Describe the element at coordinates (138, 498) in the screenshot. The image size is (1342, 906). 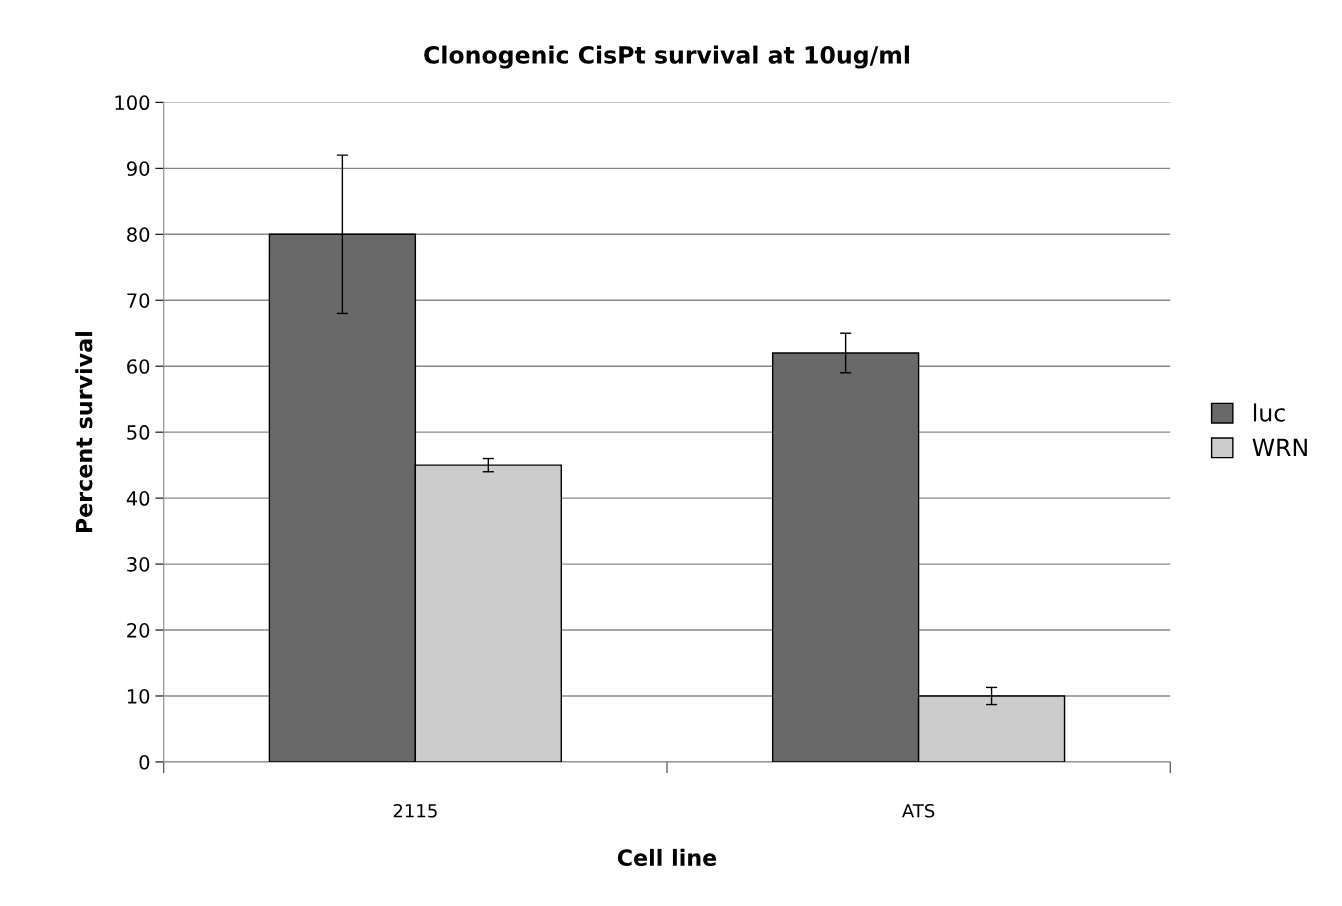
I see `y-tick-label: 40` at that location.